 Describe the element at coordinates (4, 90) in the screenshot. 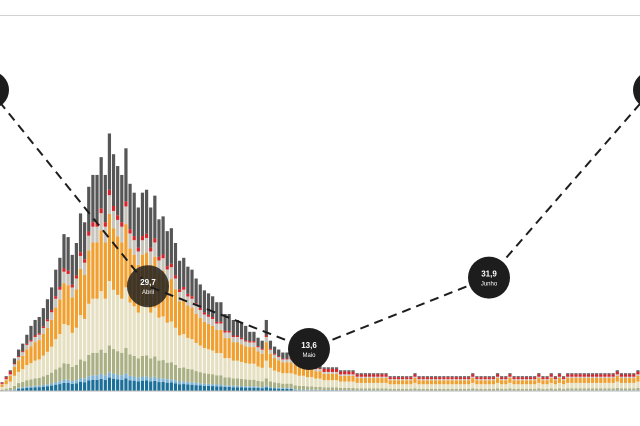

I see `marker-março` at that location.